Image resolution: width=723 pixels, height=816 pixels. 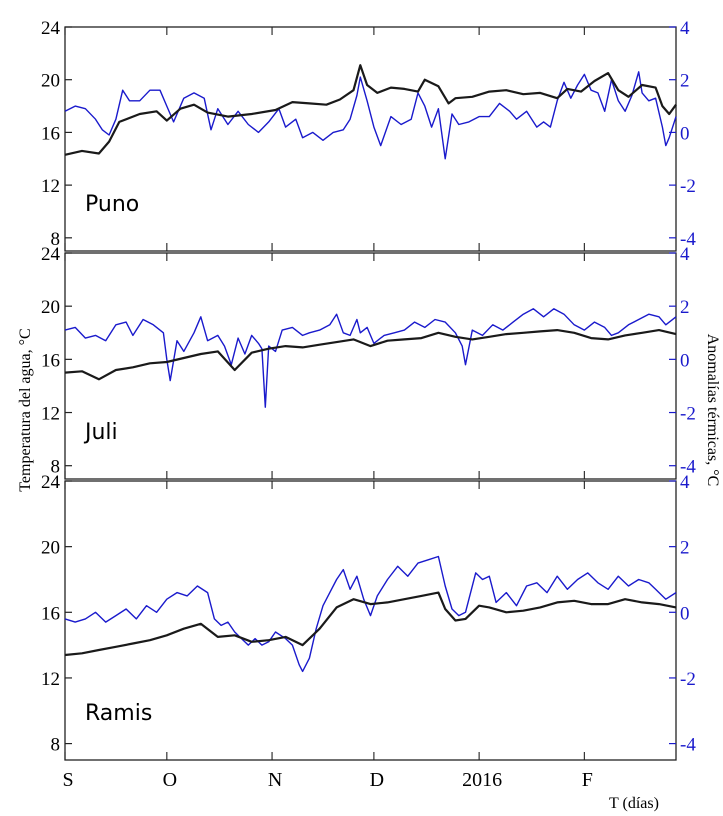 I want to click on x-tick-label: S, so click(x=67, y=780).